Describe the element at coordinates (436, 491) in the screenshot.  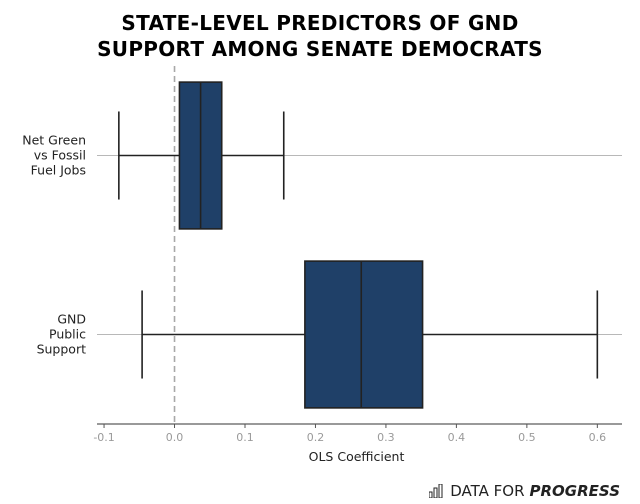
I see `bar-chart-icon` at that location.